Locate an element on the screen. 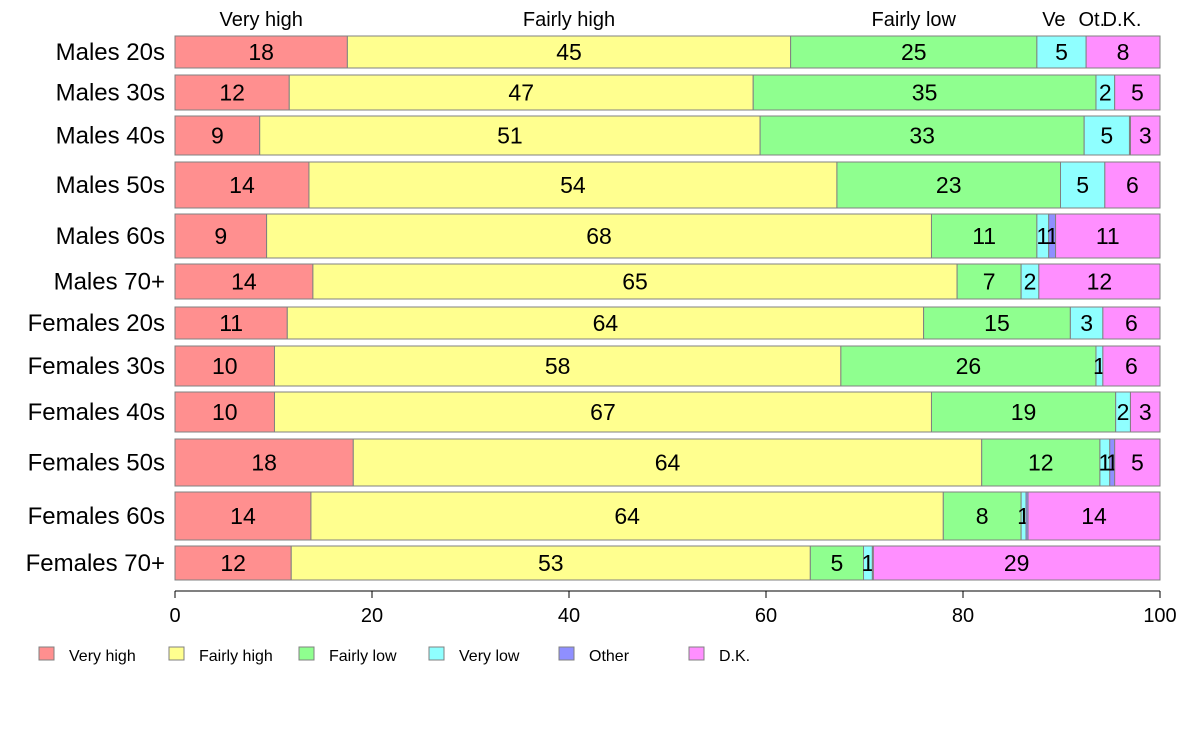 The image size is (1188, 736). segment-value-label: 45 is located at coordinates (569, 52).